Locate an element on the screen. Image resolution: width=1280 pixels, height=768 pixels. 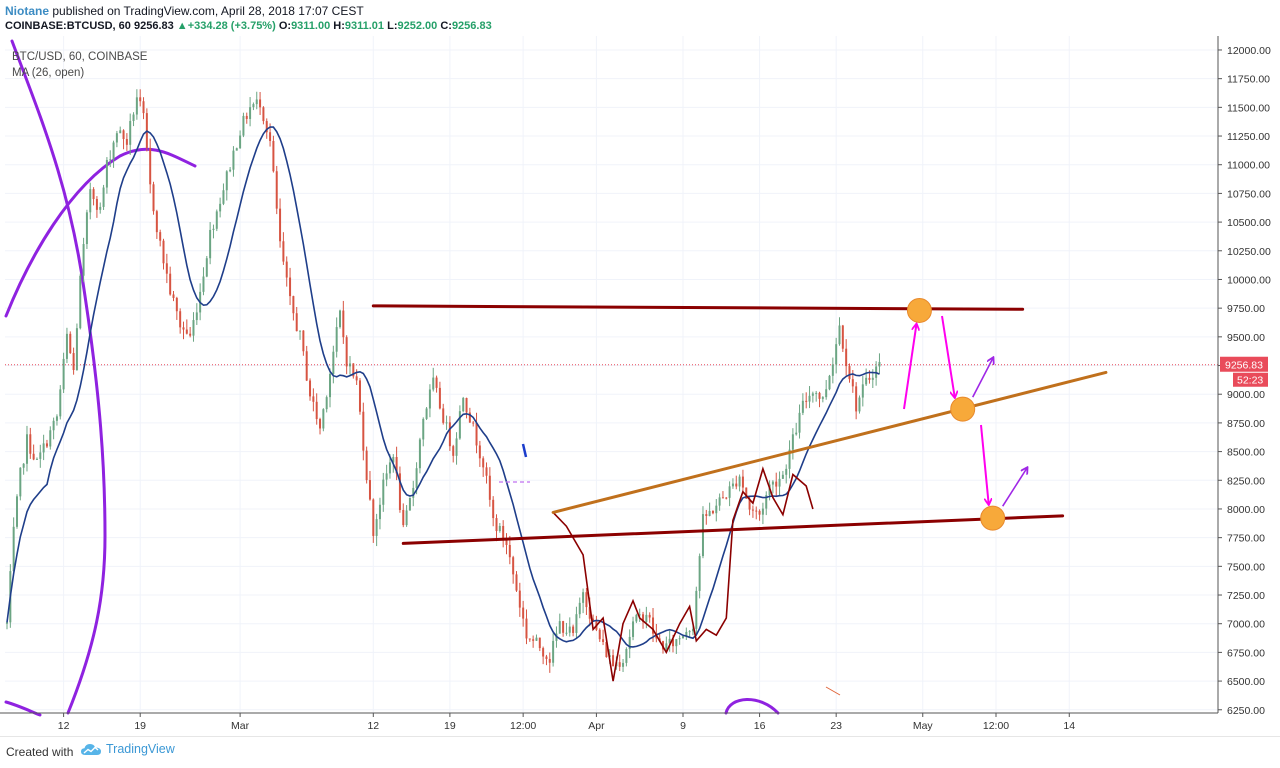
tradingview-brand: TradingView is located at coordinates (140, 749).